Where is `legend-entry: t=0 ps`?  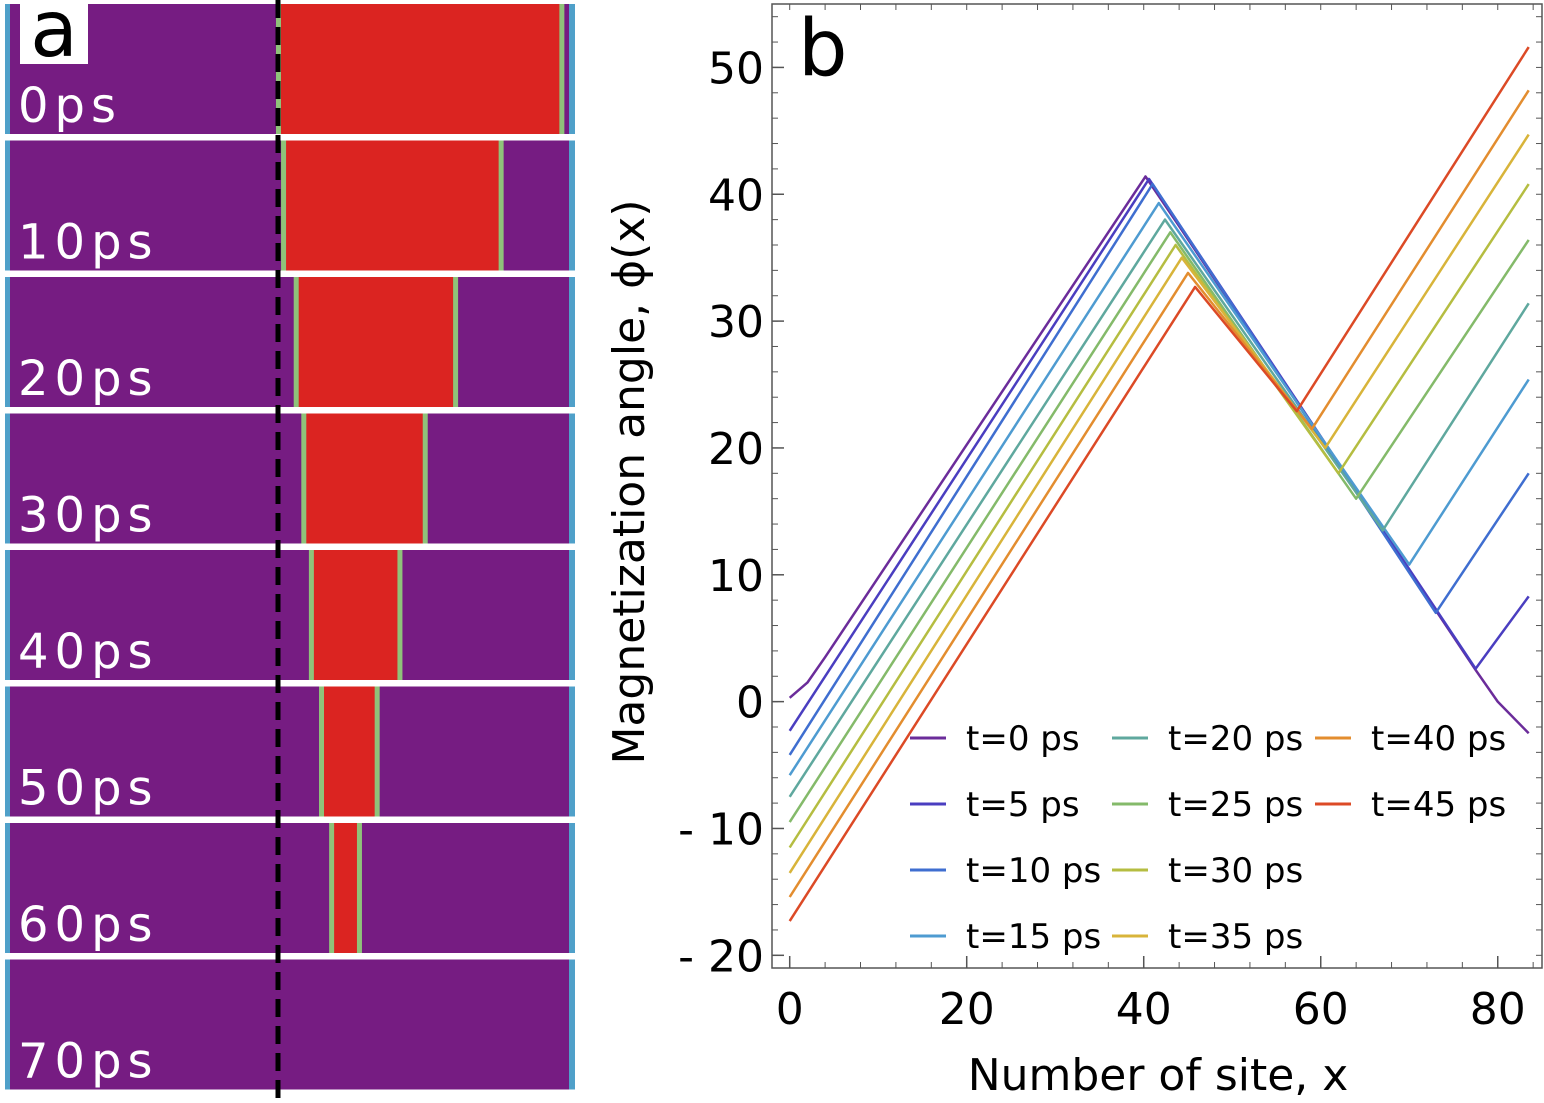 legend-entry: t=0 ps is located at coordinates (1023, 739).